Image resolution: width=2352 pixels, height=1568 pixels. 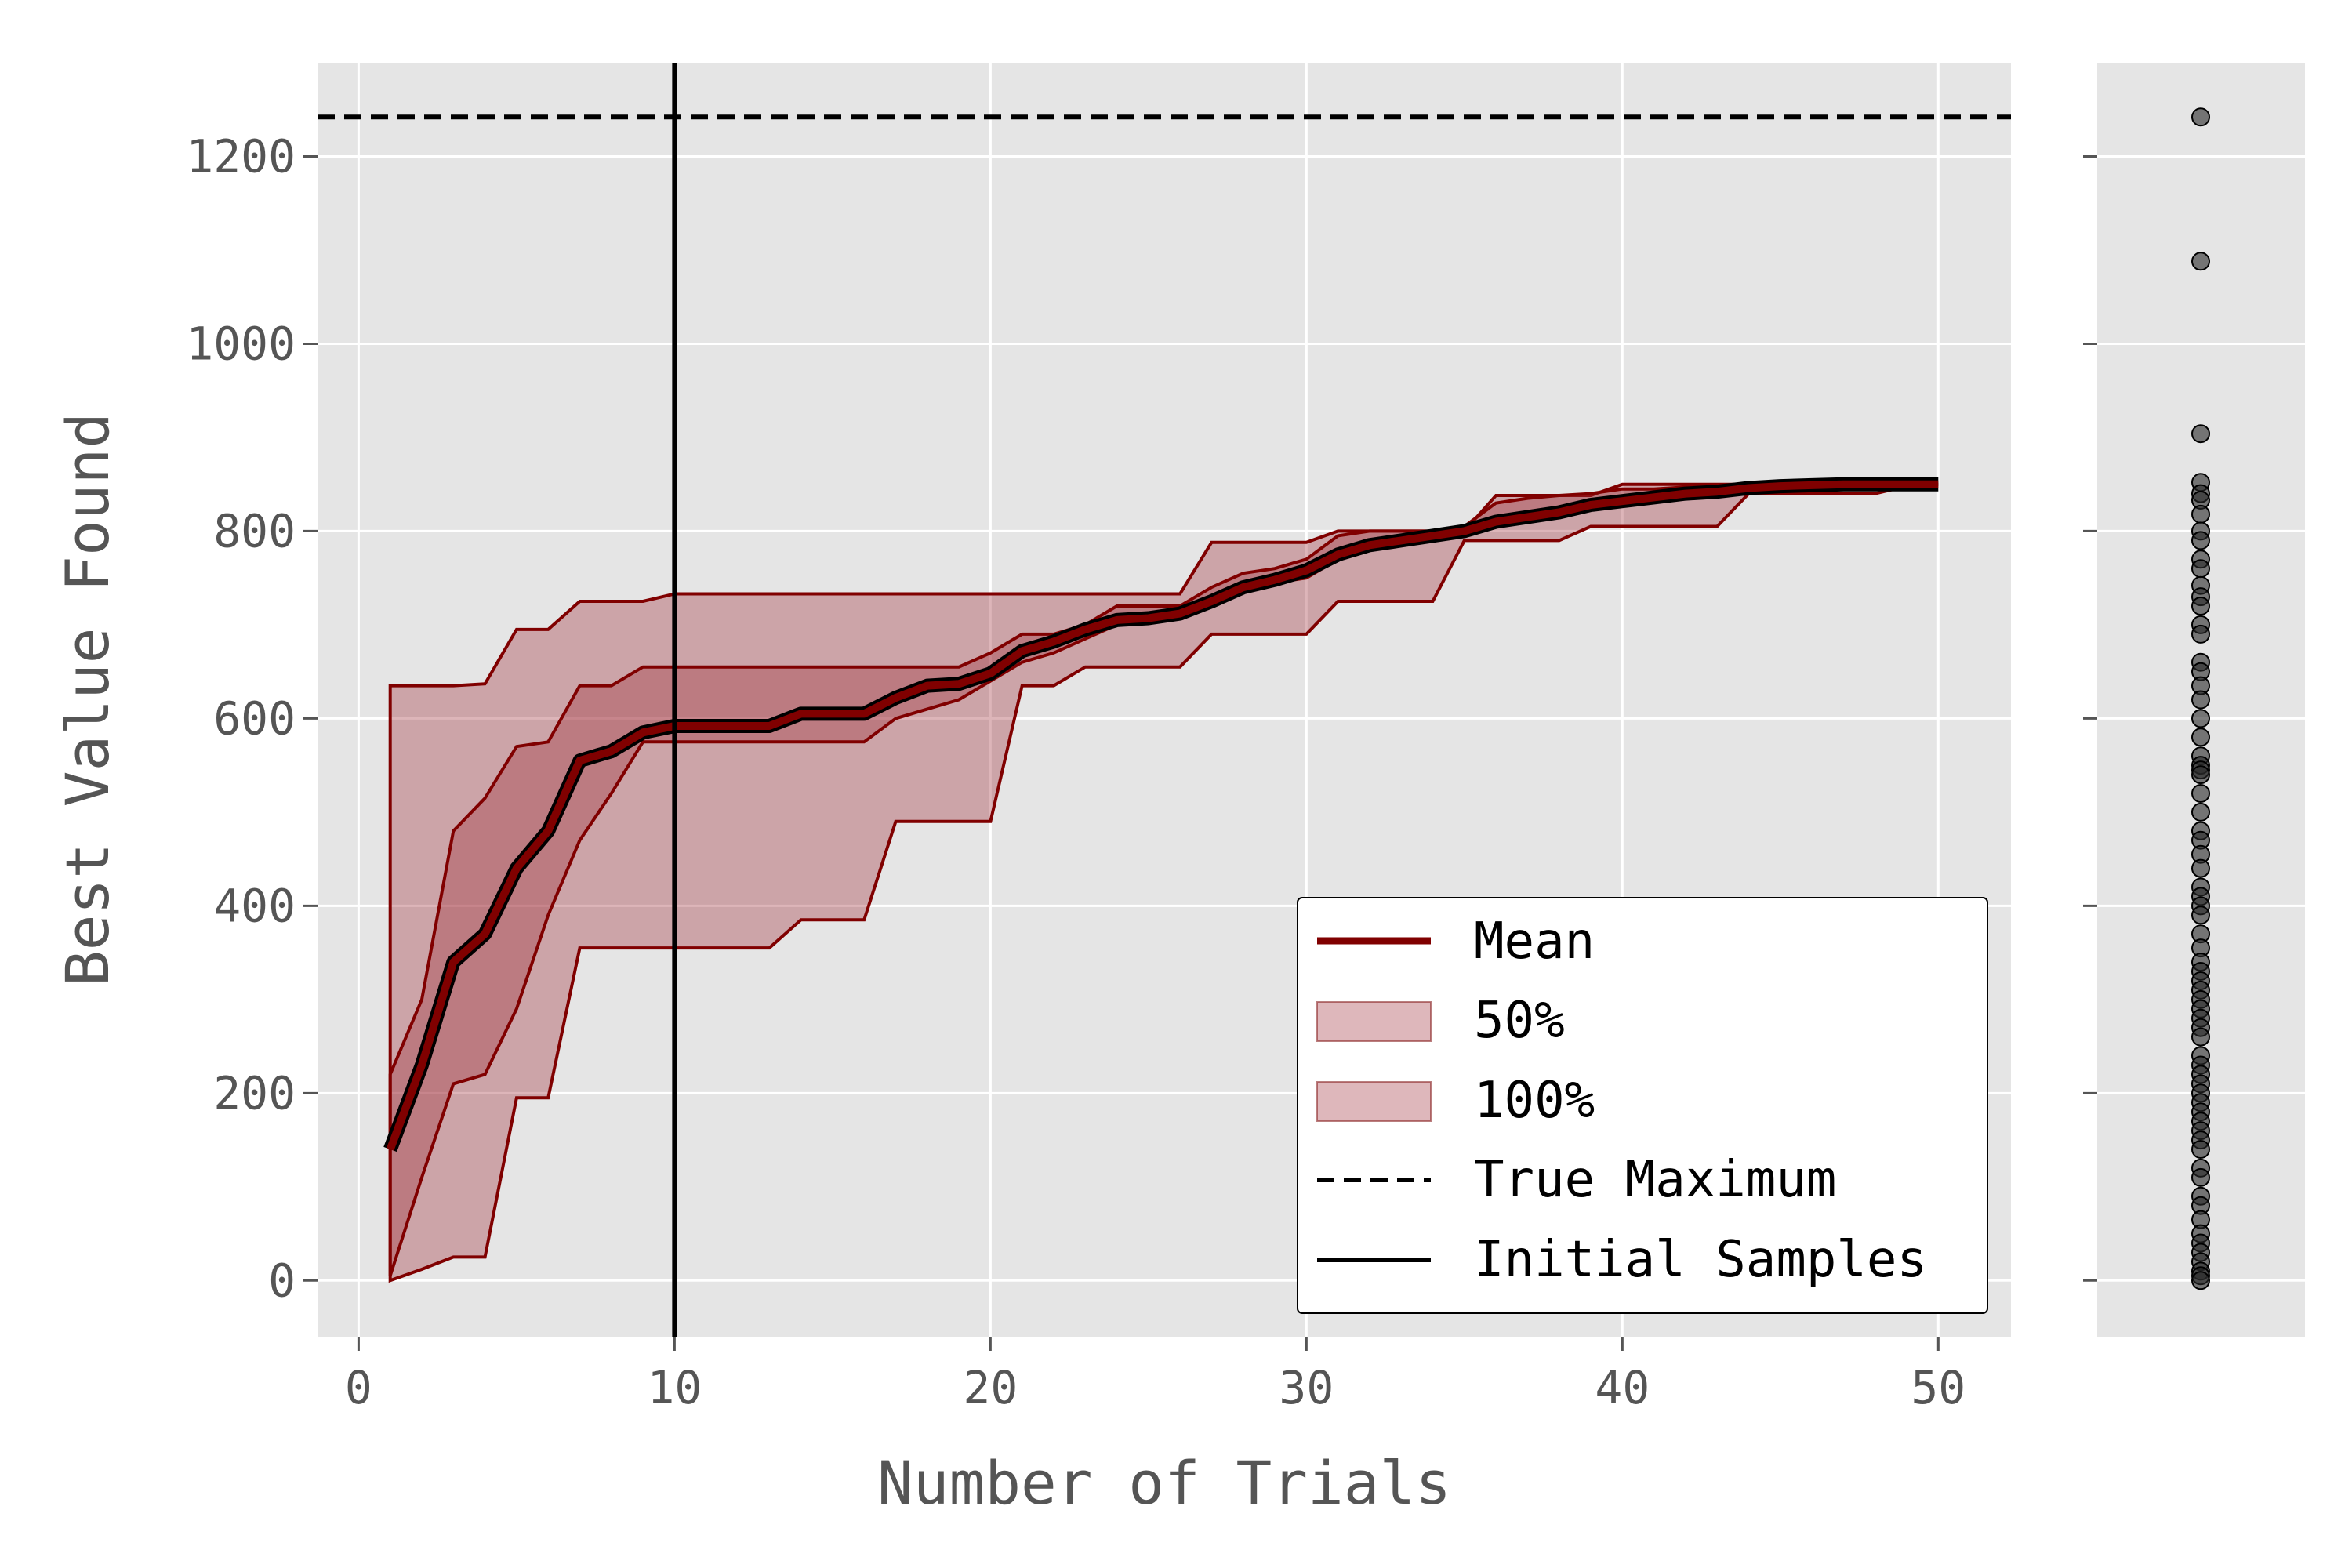 I want to click on legend-label-50: 50%, so click(x=1519, y=1021).